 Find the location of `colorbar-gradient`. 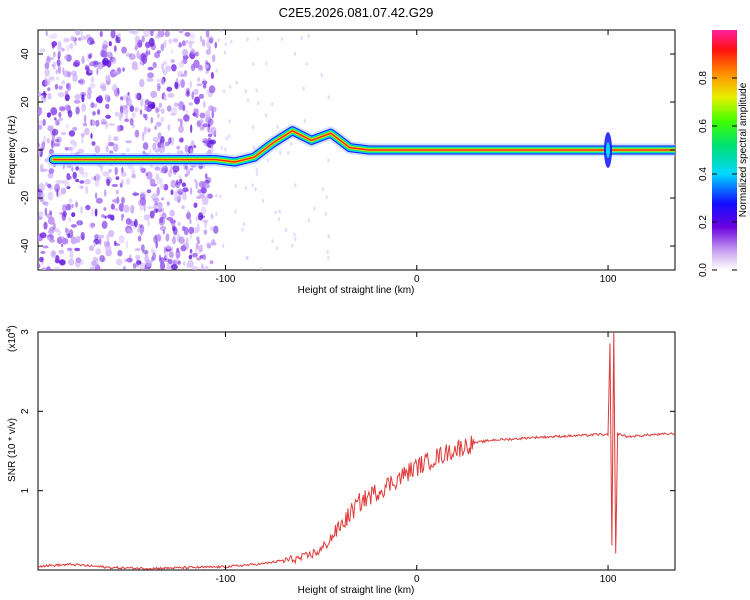

colorbar-gradient is located at coordinates (724, 150).